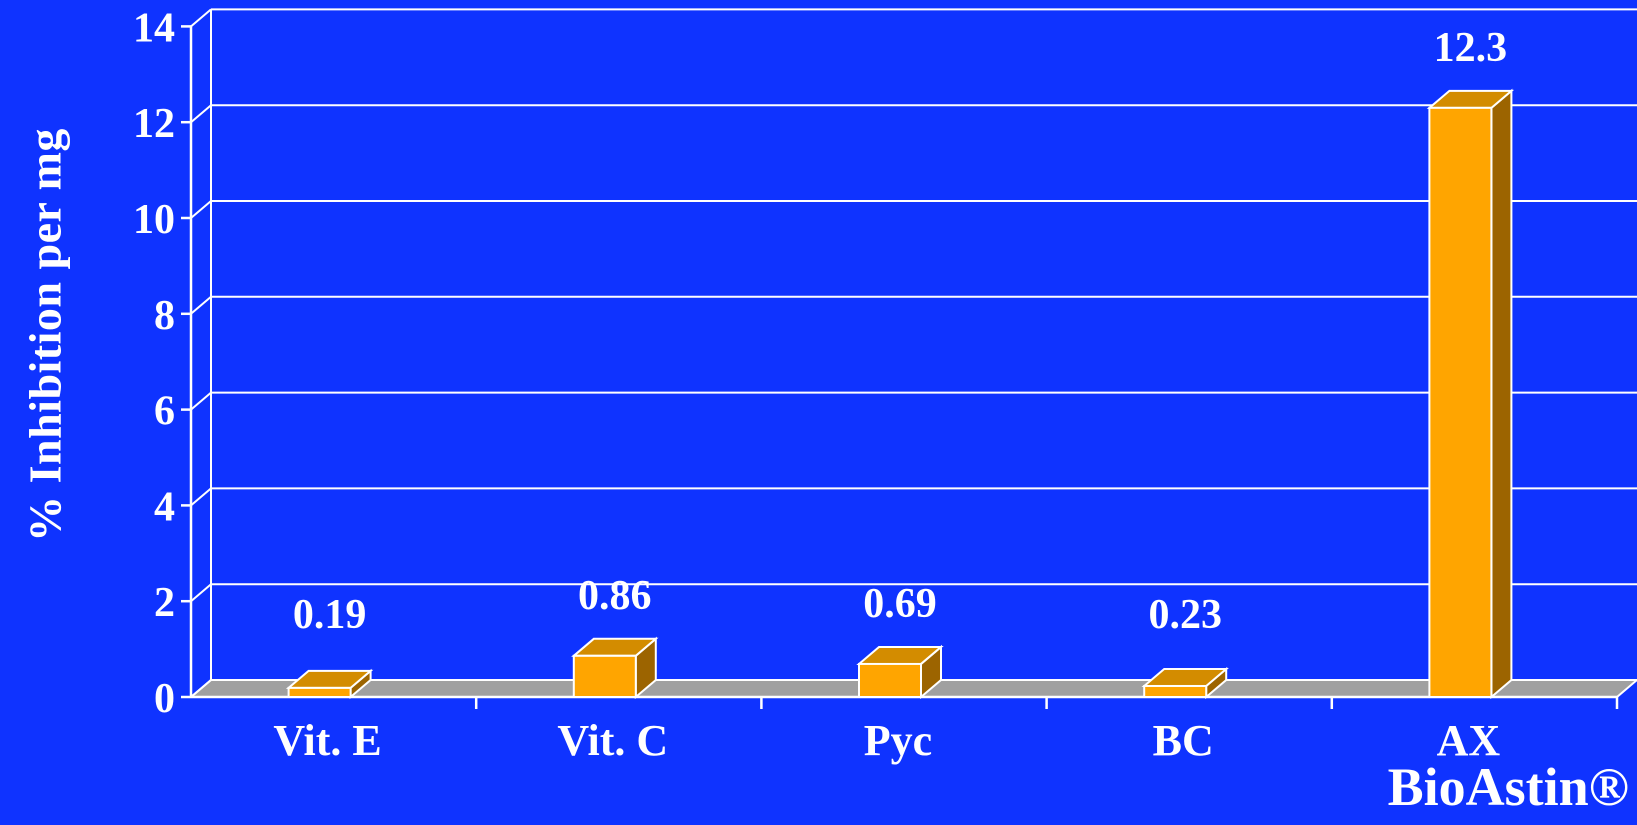  I want to click on x-tick-label-1: Vit. C, so click(612, 740).